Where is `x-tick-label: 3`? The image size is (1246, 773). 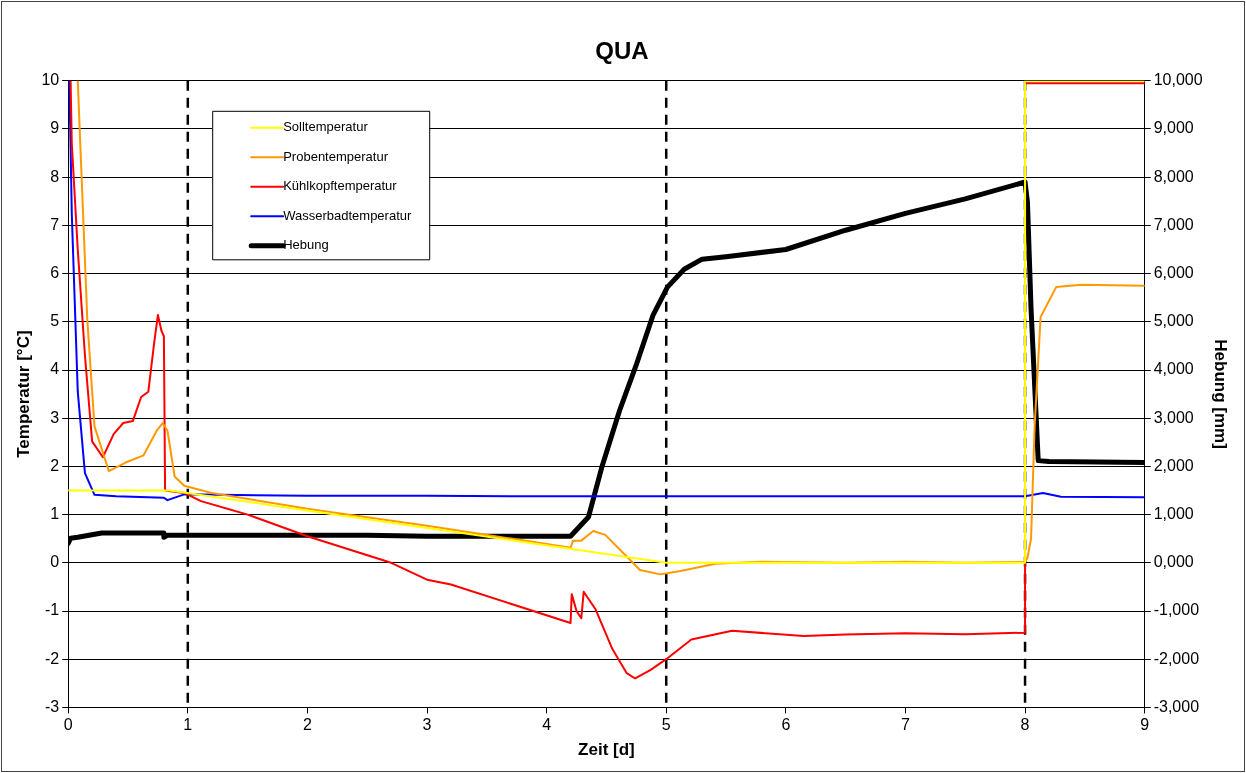 x-tick-label: 3 is located at coordinates (427, 725).